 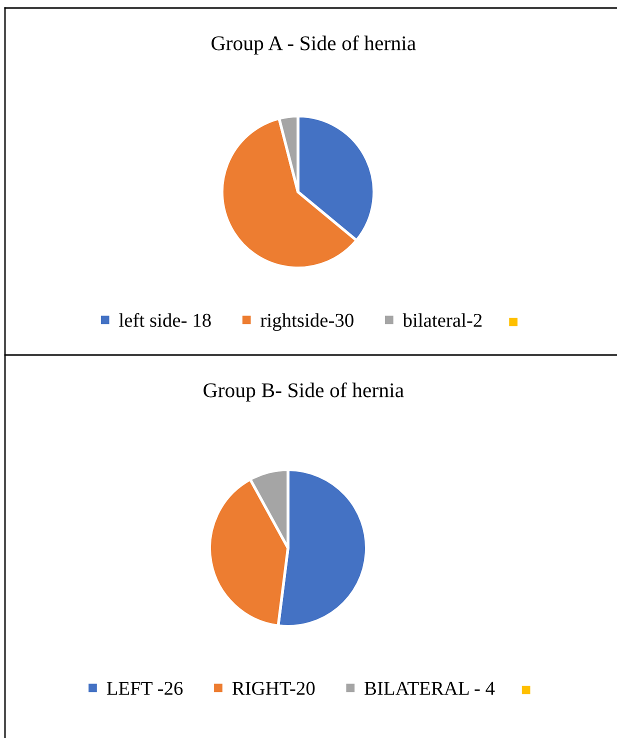 I want to click on legend-label: LEFT -26, so click(x=144, y=688).